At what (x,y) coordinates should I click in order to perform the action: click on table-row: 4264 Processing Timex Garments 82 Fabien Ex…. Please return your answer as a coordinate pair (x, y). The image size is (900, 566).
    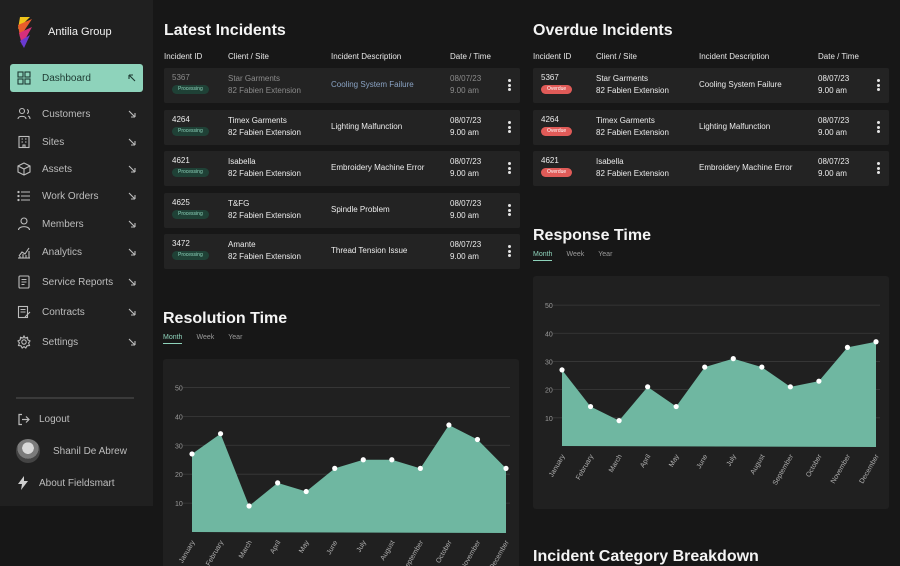
    Looking at the image, I should click on (342, 127).